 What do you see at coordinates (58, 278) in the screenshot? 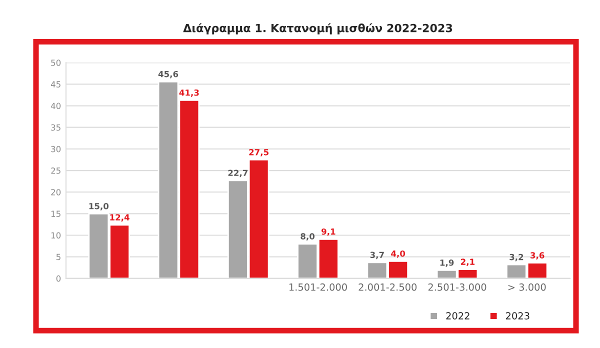
I see `y-tick-label: 0` at bounding box center [58, 278].